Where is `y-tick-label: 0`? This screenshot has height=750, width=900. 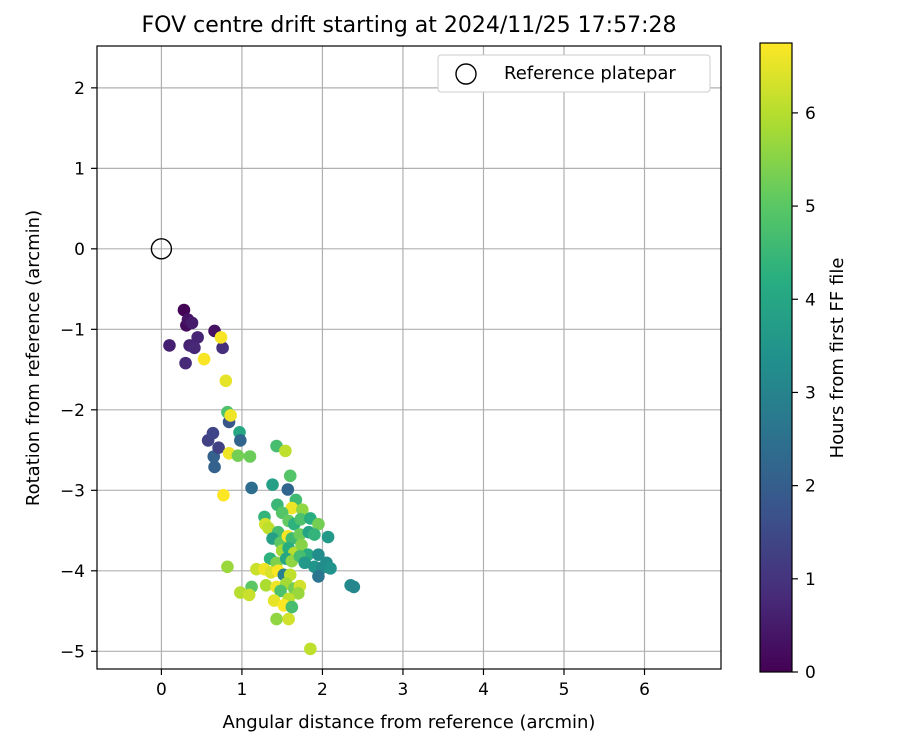 y-tick-label: 0 is located at coordinates (79, 250).